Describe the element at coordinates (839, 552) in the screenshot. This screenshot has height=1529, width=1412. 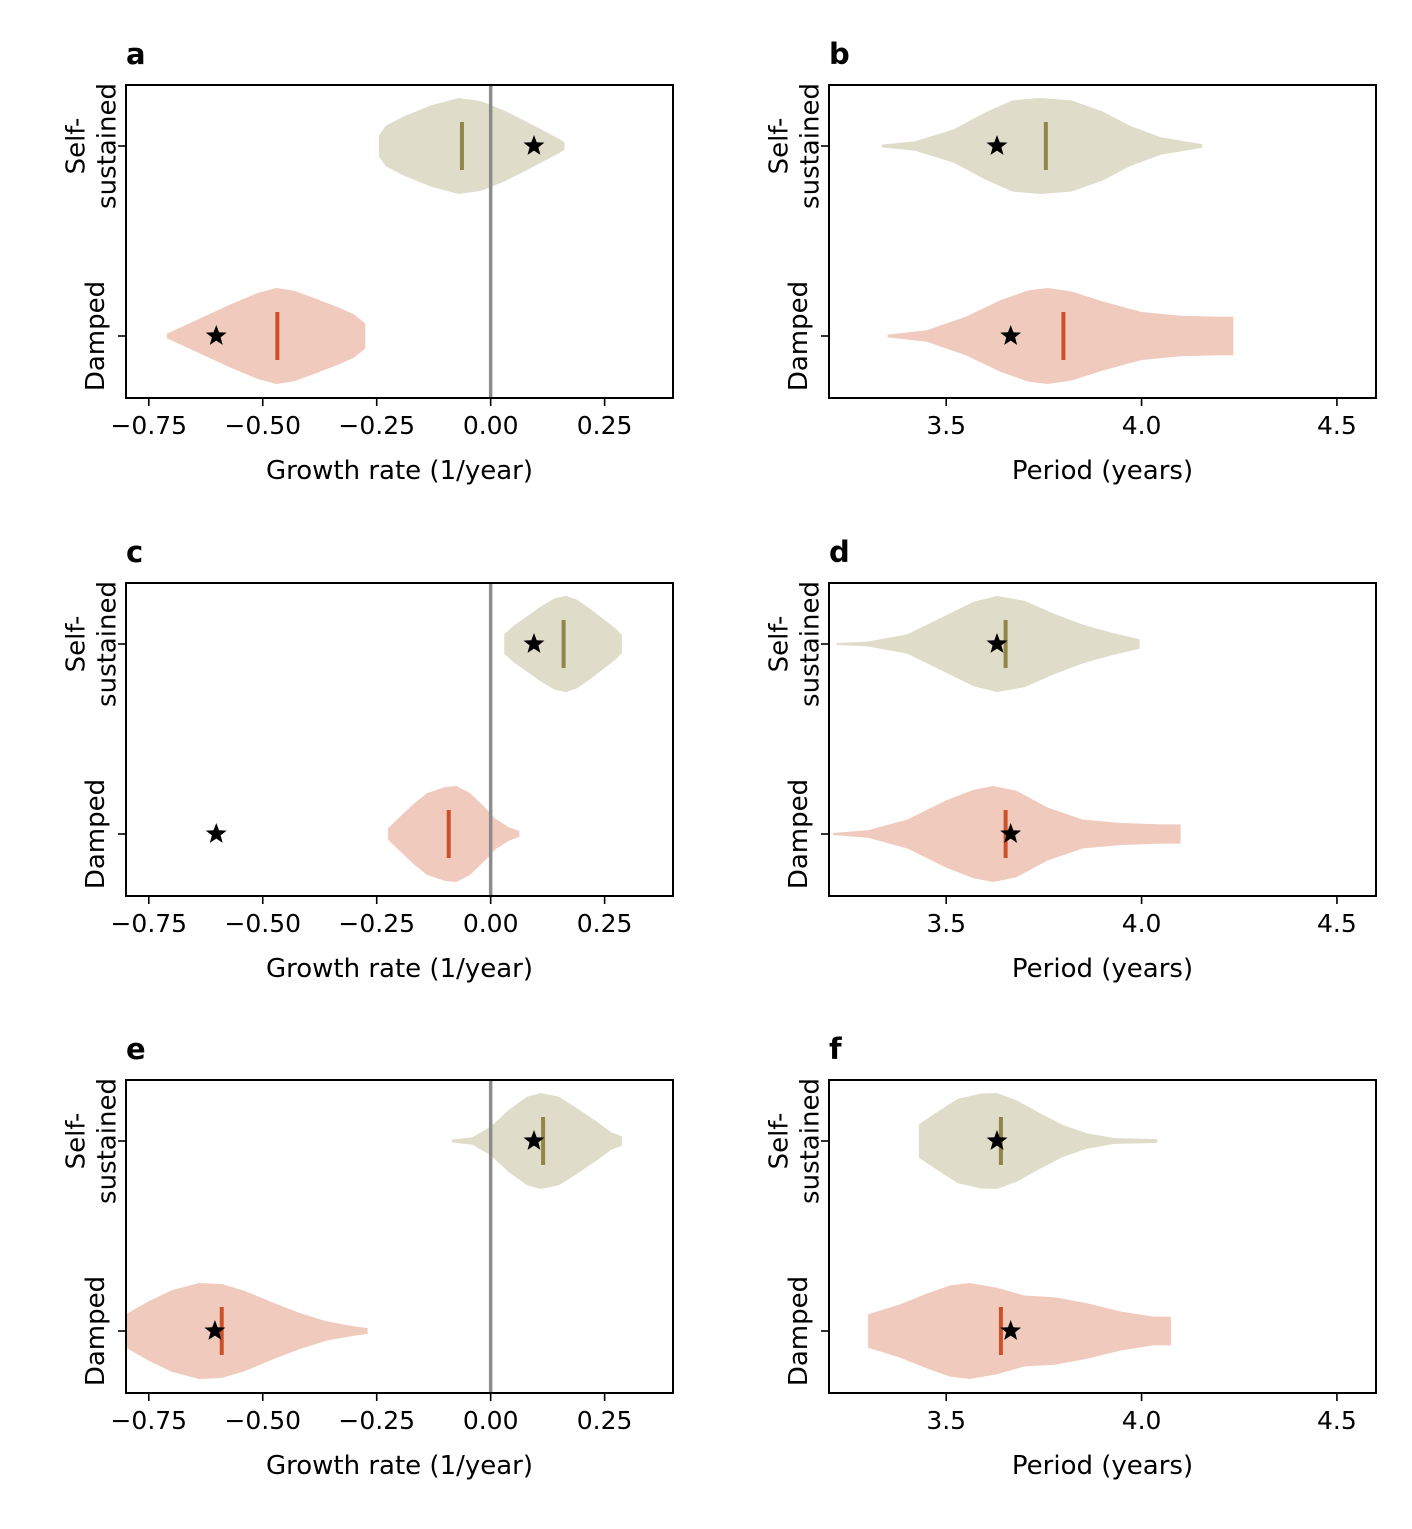
I see `panel-label: d` at that location.